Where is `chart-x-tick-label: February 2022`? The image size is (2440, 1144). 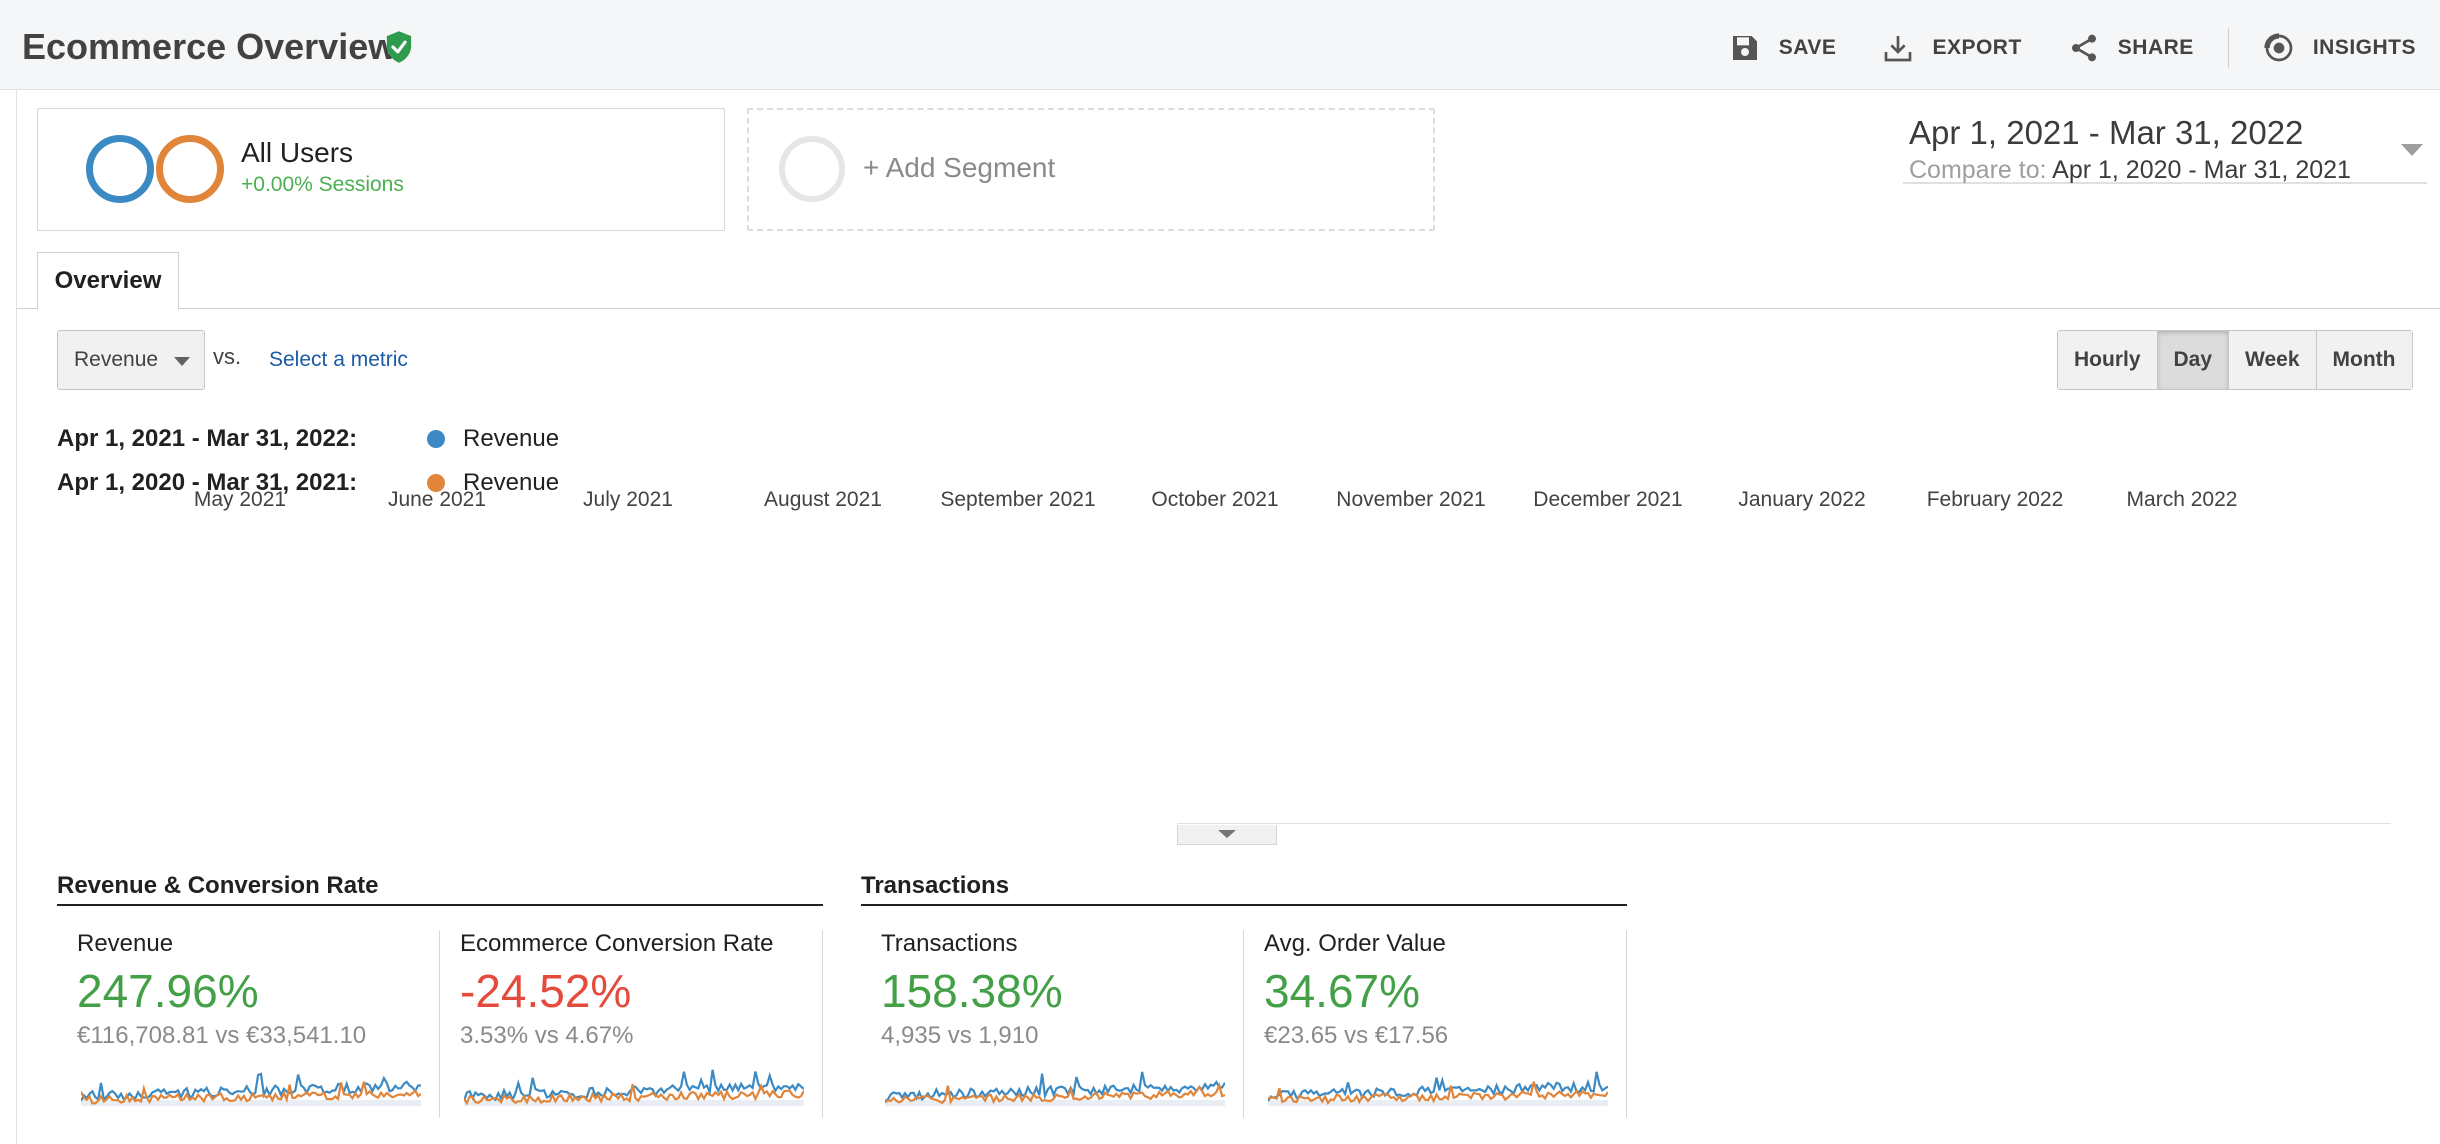
chart-x-tick-label: February 2022 is located at coordinates (1995, 500).